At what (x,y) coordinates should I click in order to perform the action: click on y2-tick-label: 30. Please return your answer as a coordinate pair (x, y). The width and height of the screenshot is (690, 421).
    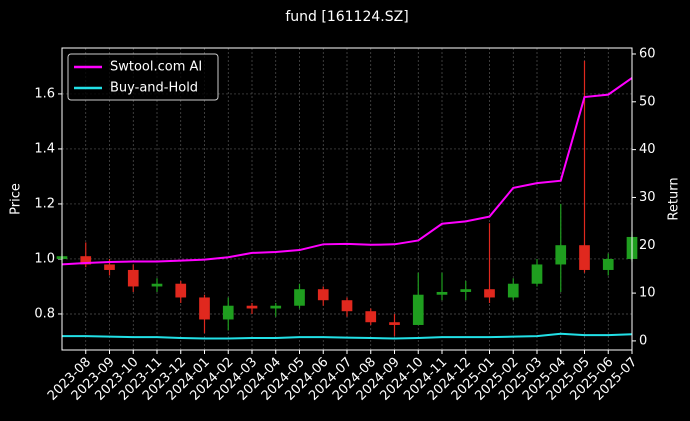
    Looking at the image, I should click on (647, 197).